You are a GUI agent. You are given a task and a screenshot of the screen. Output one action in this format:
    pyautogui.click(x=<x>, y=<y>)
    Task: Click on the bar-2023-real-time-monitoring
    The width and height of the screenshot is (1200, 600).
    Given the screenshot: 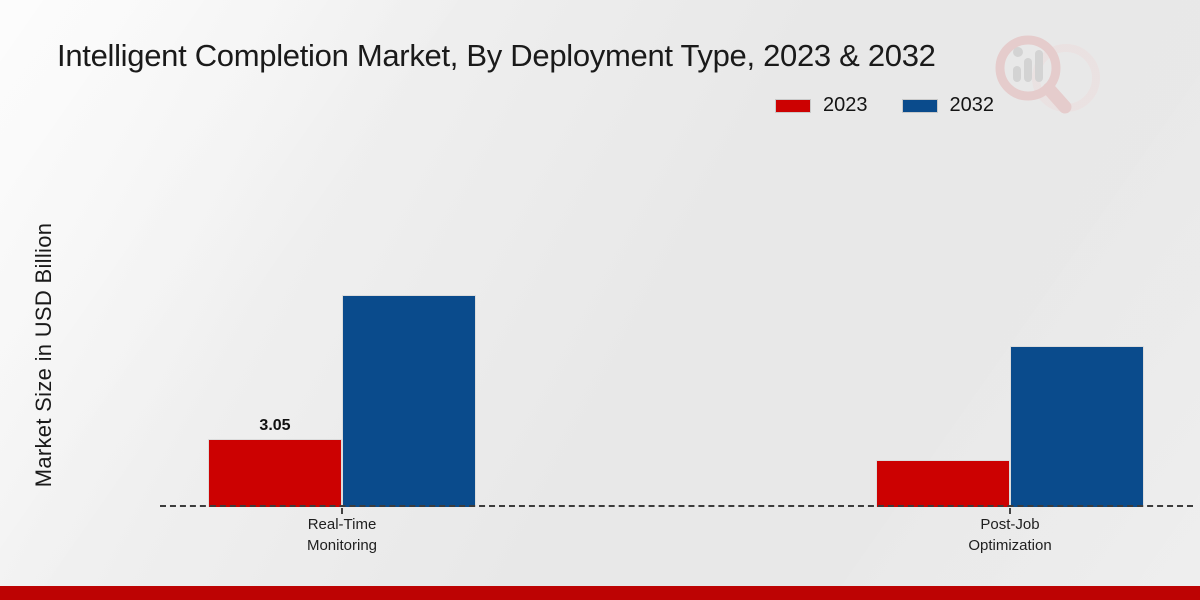 What is the action you would take?
    pyautogui.click(x=275, y=473)
    